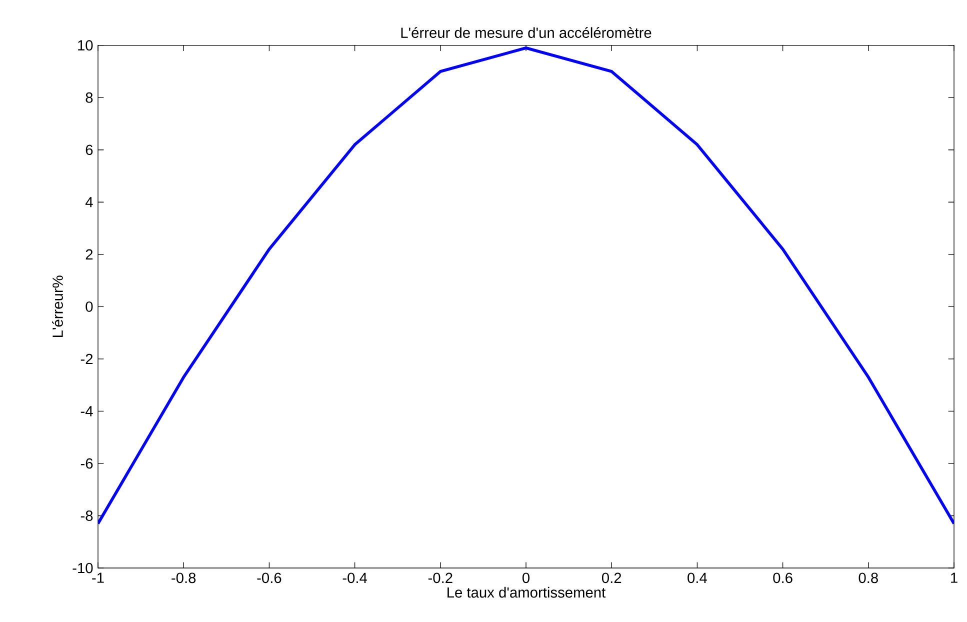 The height and width of the screenshot is (622, 967). I want to click on y-tick-label: -4, so click(86, 411).